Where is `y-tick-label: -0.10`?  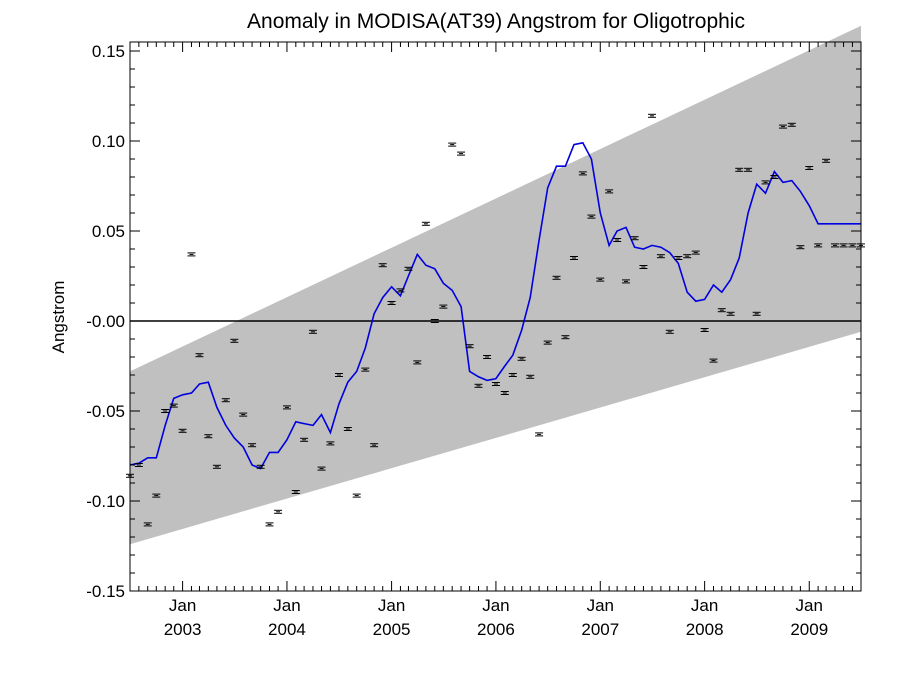 y-tick-label: -0.10 is located at coordinates (105, 501).